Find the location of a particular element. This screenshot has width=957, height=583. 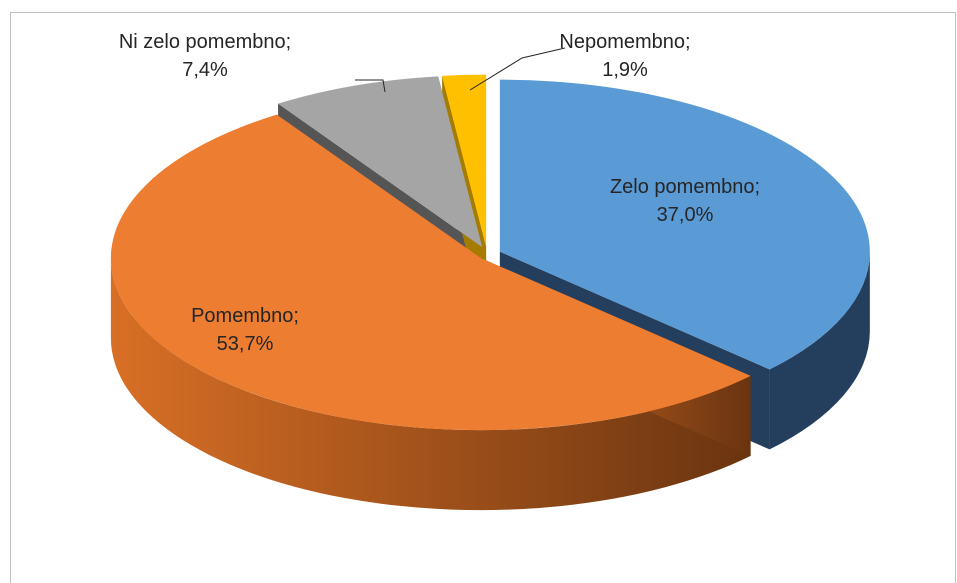

data-label: Nepomembno; 1,9% is located at coordinates (624, 56).